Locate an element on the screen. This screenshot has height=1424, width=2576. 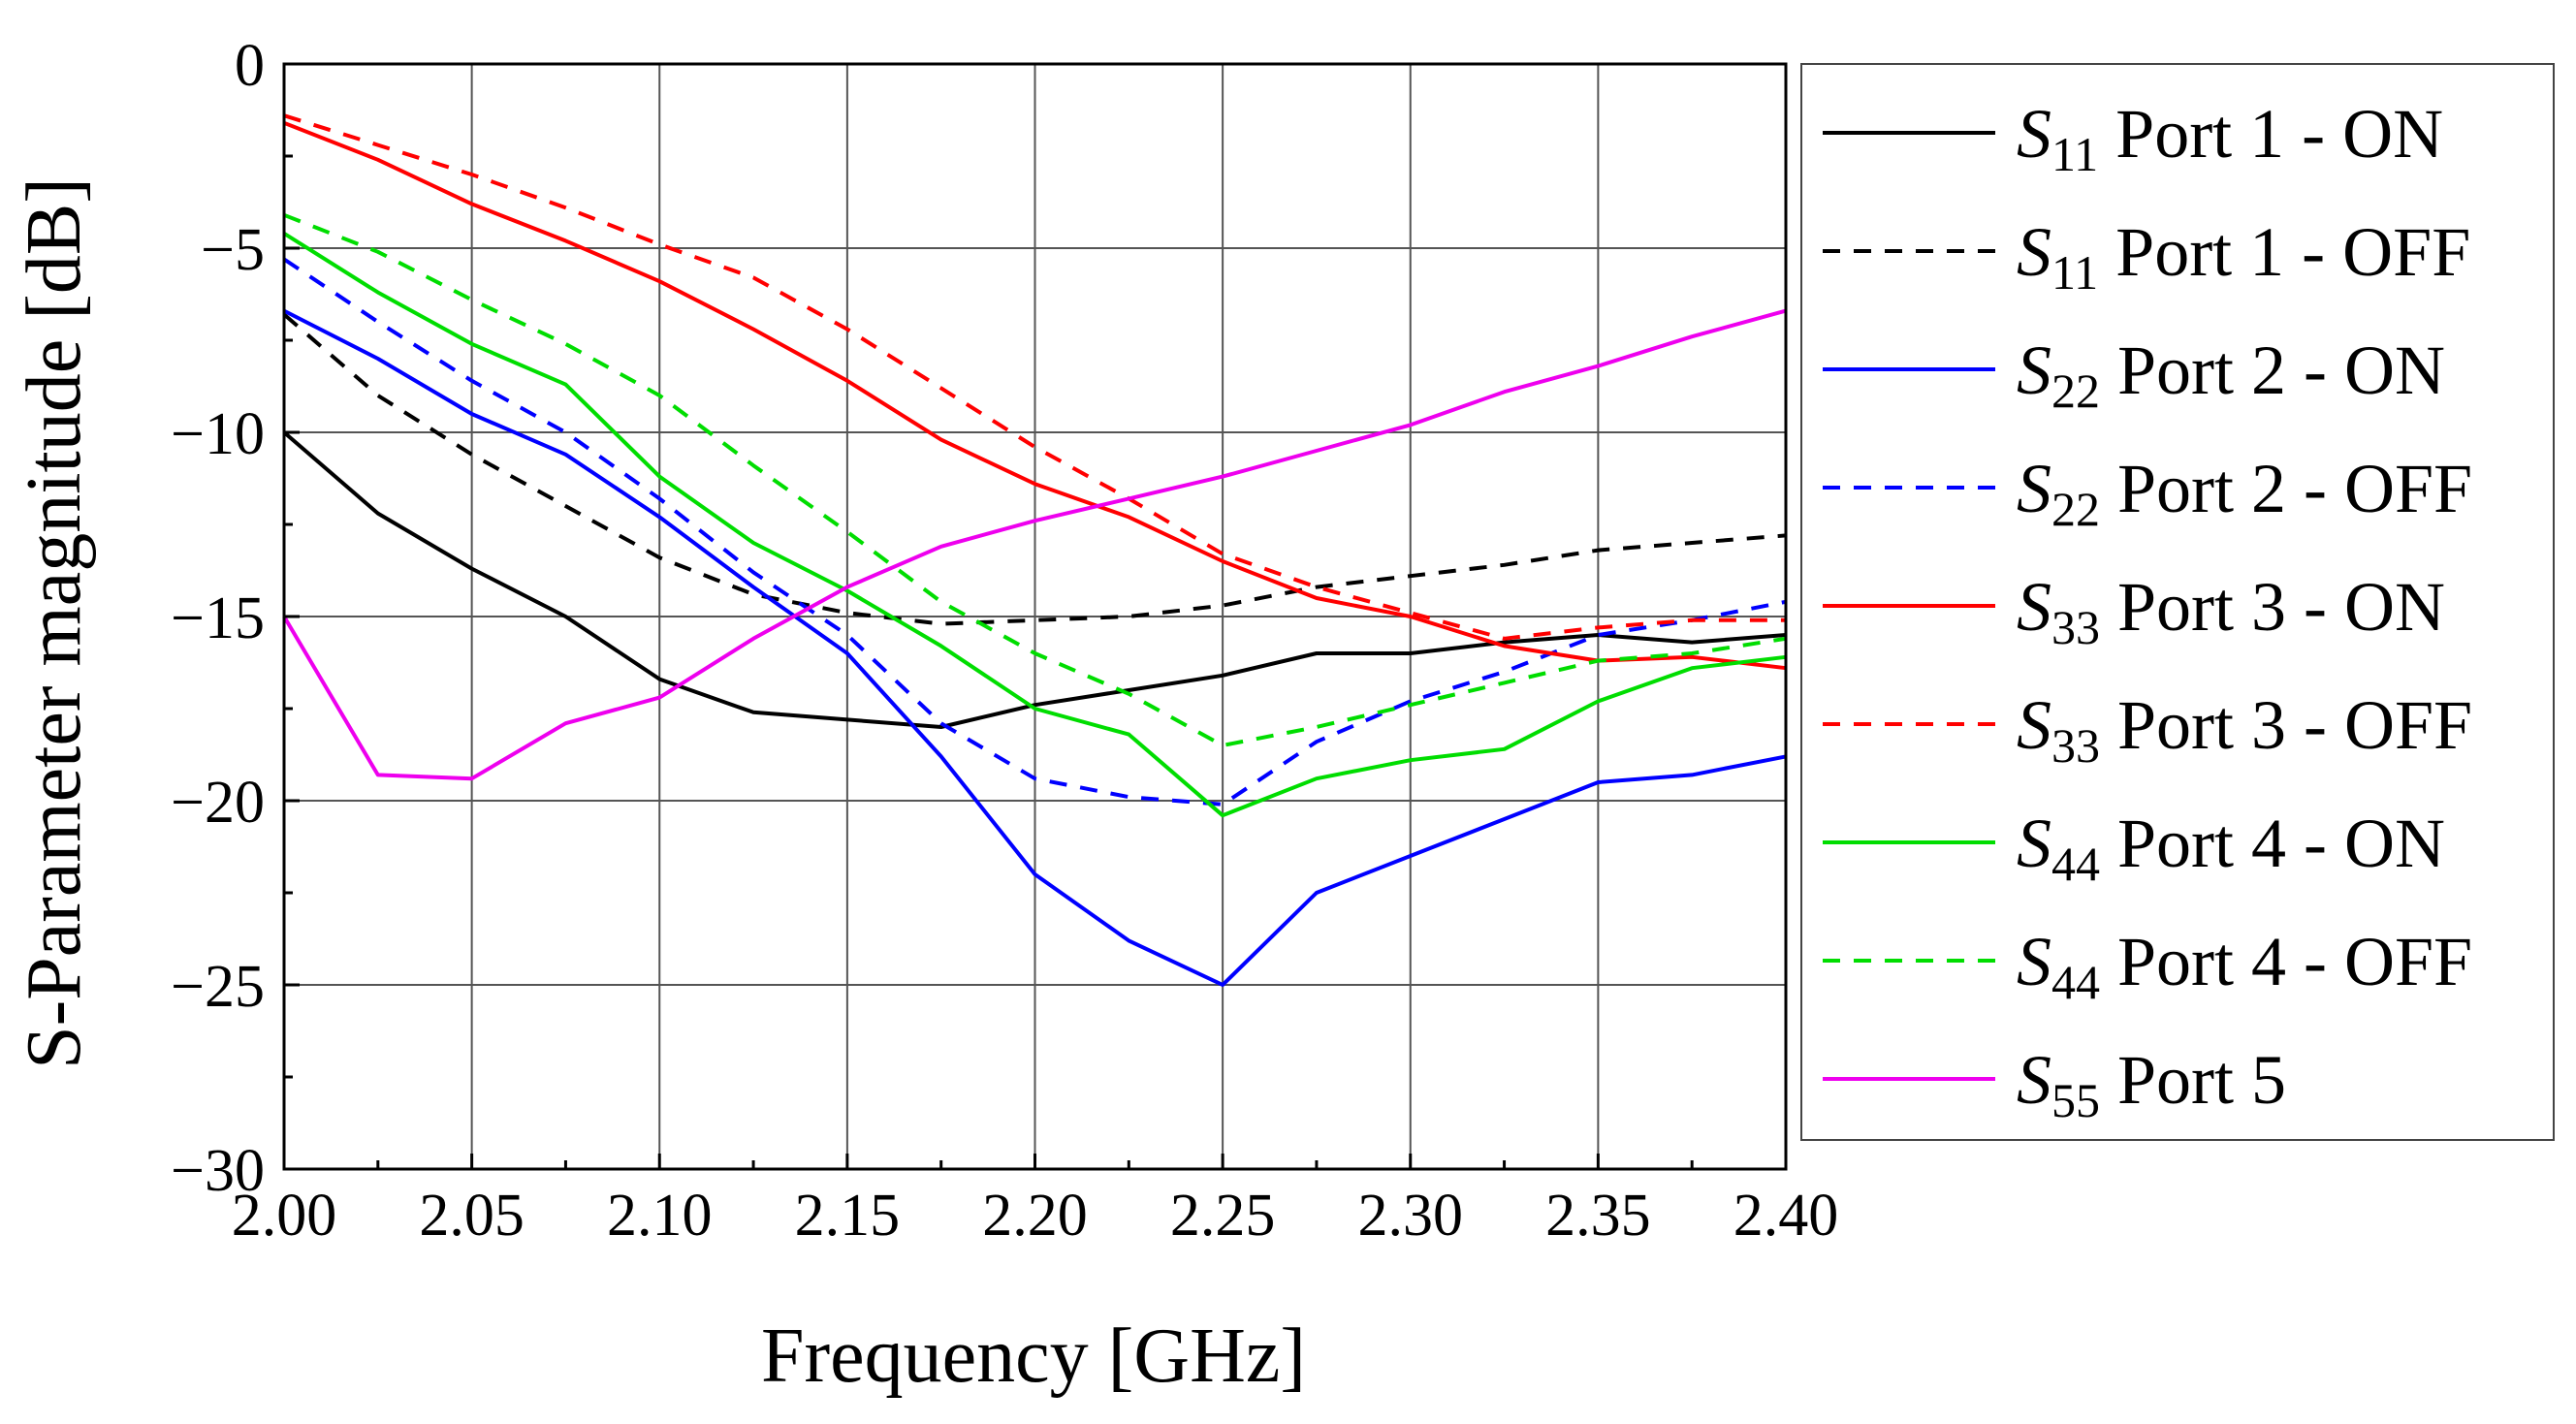
legend-entry-label: S22 Port 2 - ON is located at coordinates (2231, 375).